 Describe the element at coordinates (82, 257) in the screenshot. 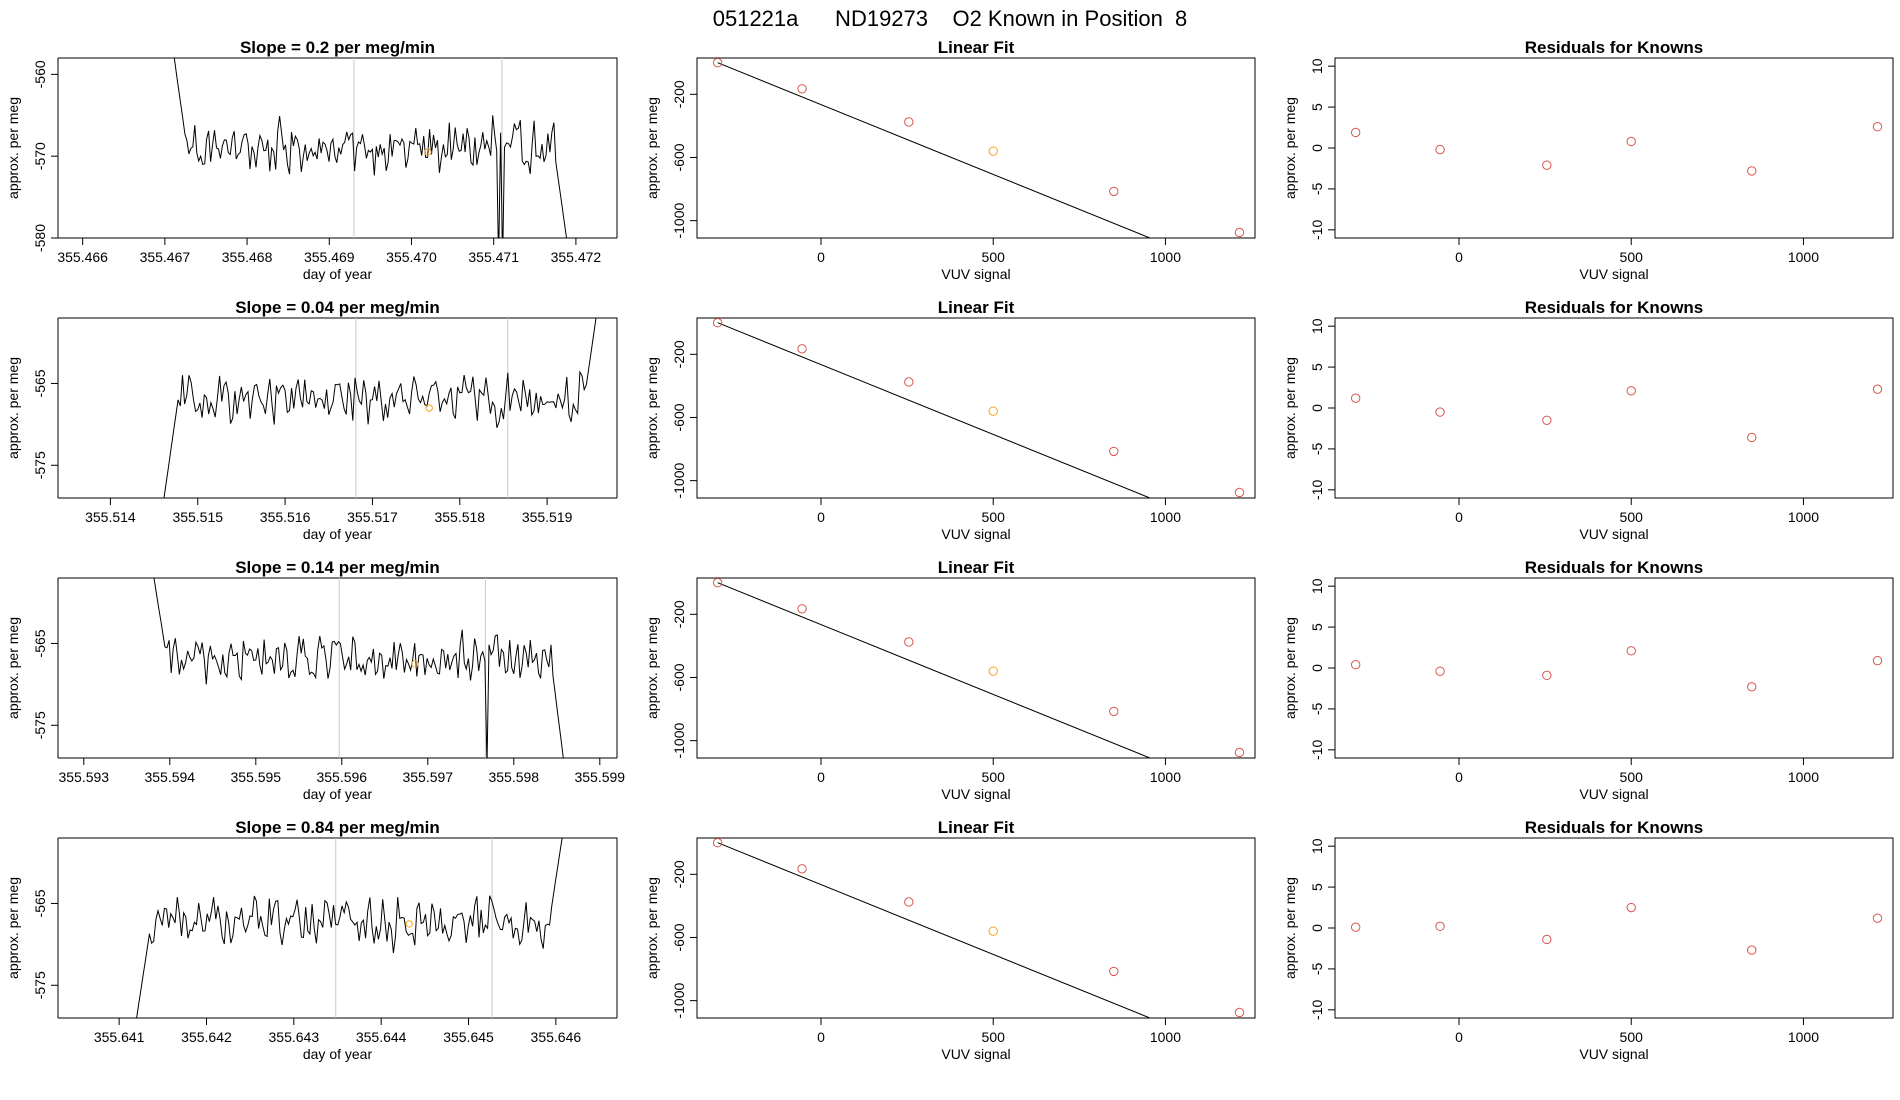

I see `x-tick-label: 355.466` at that location.